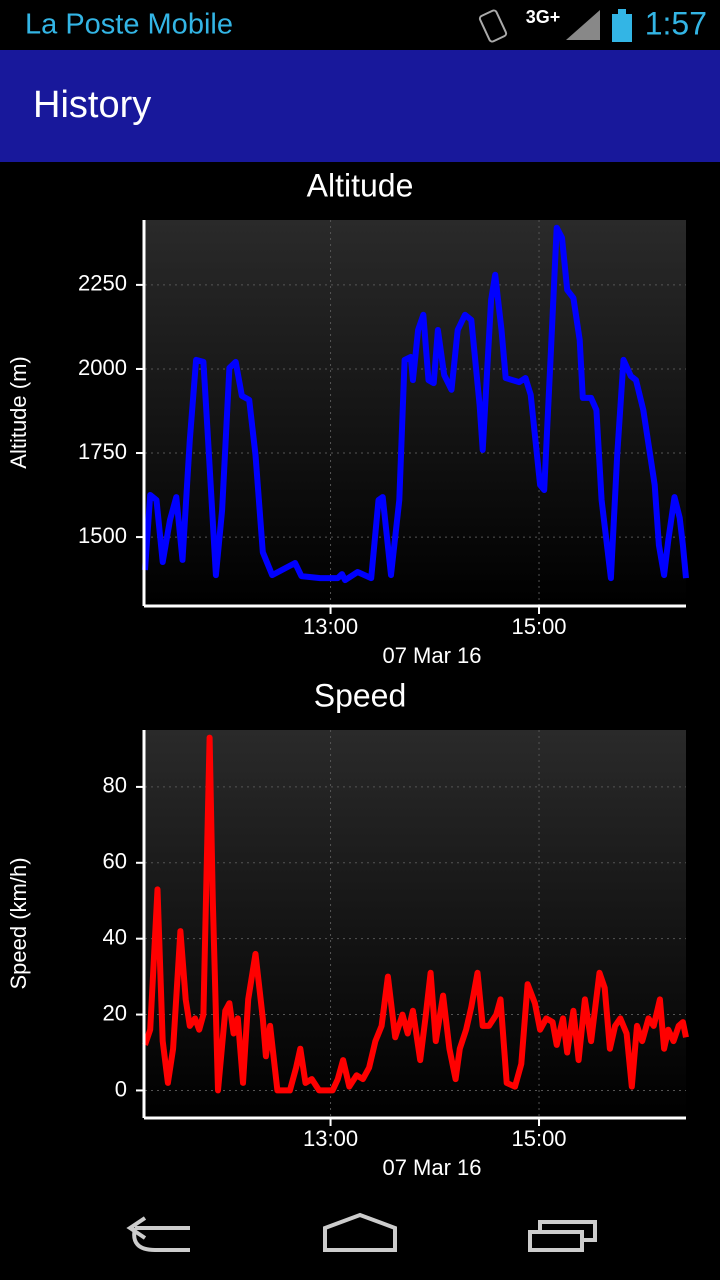 Image resolution: width=720 pixels, height=1280 pixels. Describe the element at coordinates (543, 17) in the screenshot. I see `status-network: 3G+` at that location.